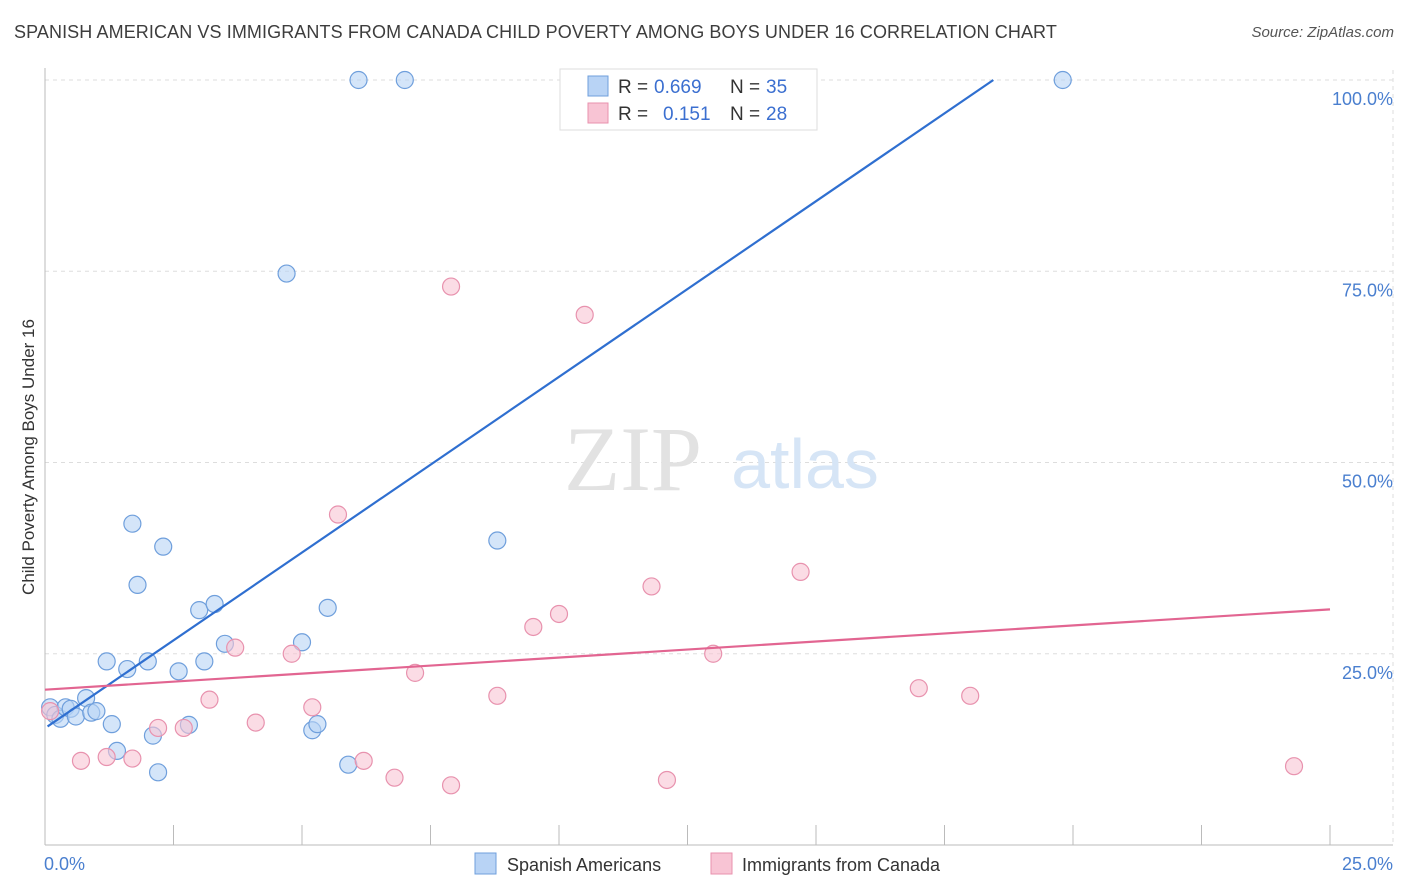  Describe the element at coordinates (64, 864) in the screenshot. I see `x-tick-label-min: 0.0%` at that location.